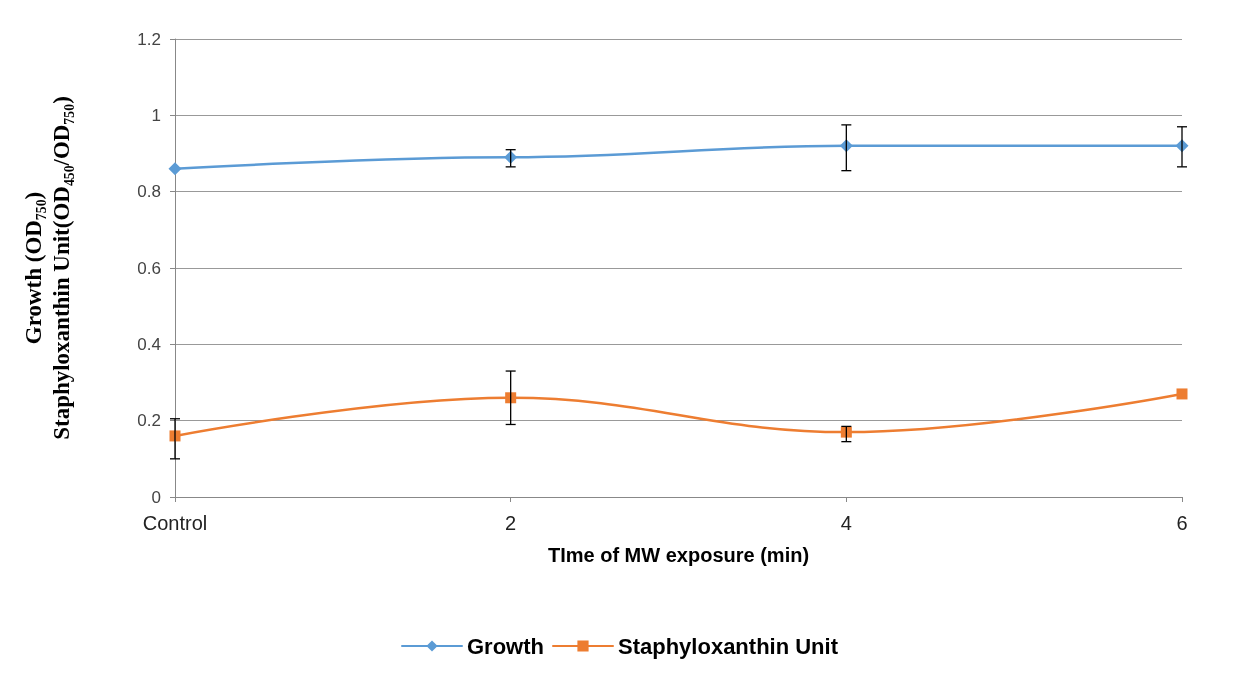  What do you see at coordinates (1182, 523) in the screenshot?
I see `x-tick-label: 6` at bounding box center [1182, 523].